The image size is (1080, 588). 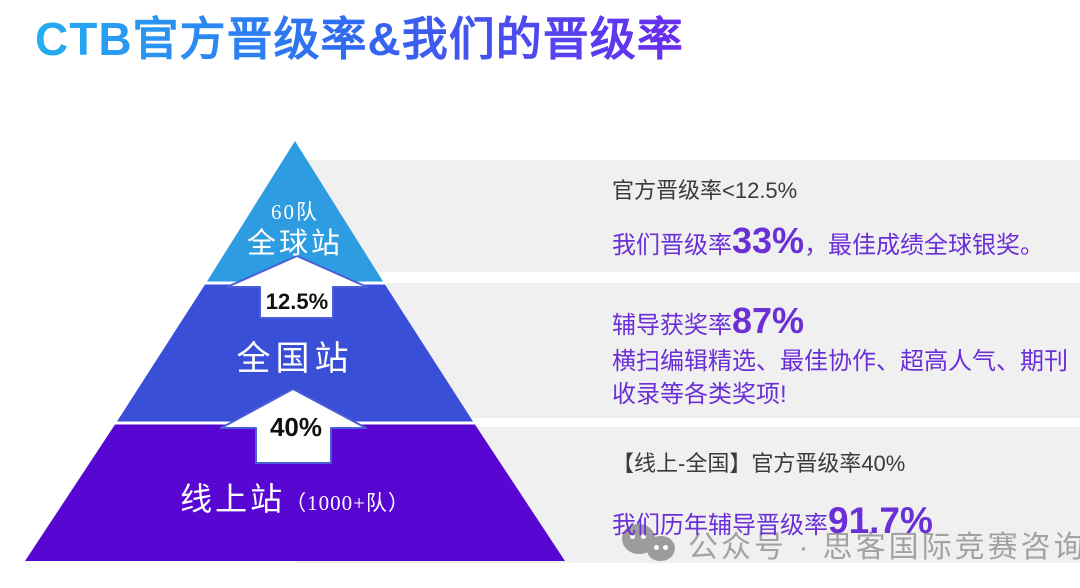 What do you see at coordinates (705, 190) in the screenshot?
I see `global-official-rate-text: 官方晋级率<12.5%` at bounding box center [705, 190].